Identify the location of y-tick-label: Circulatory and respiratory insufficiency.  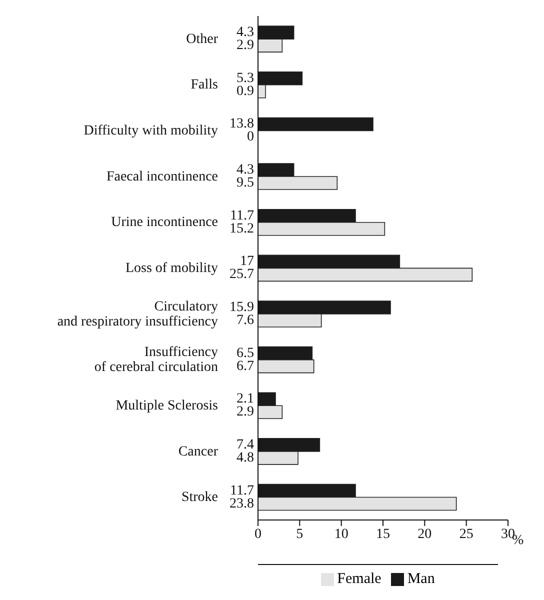
(137, 313).